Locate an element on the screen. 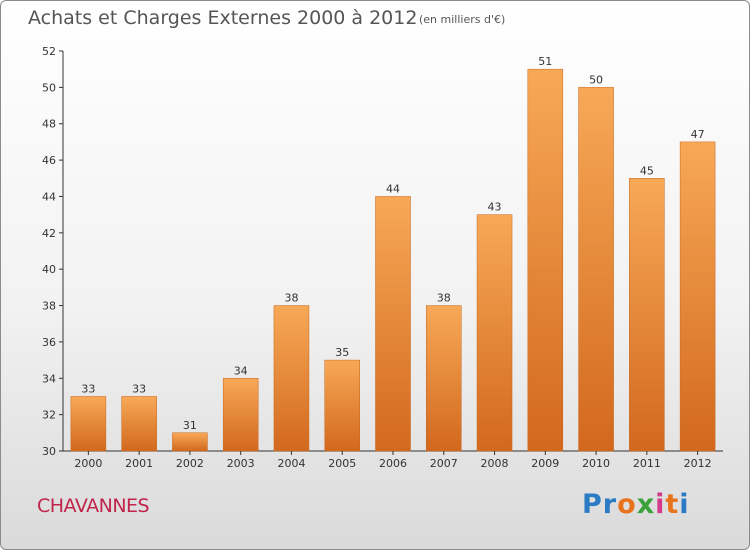 The image size is (750, 550). y-tick-label: 40 is located at coordinates (49, 269).